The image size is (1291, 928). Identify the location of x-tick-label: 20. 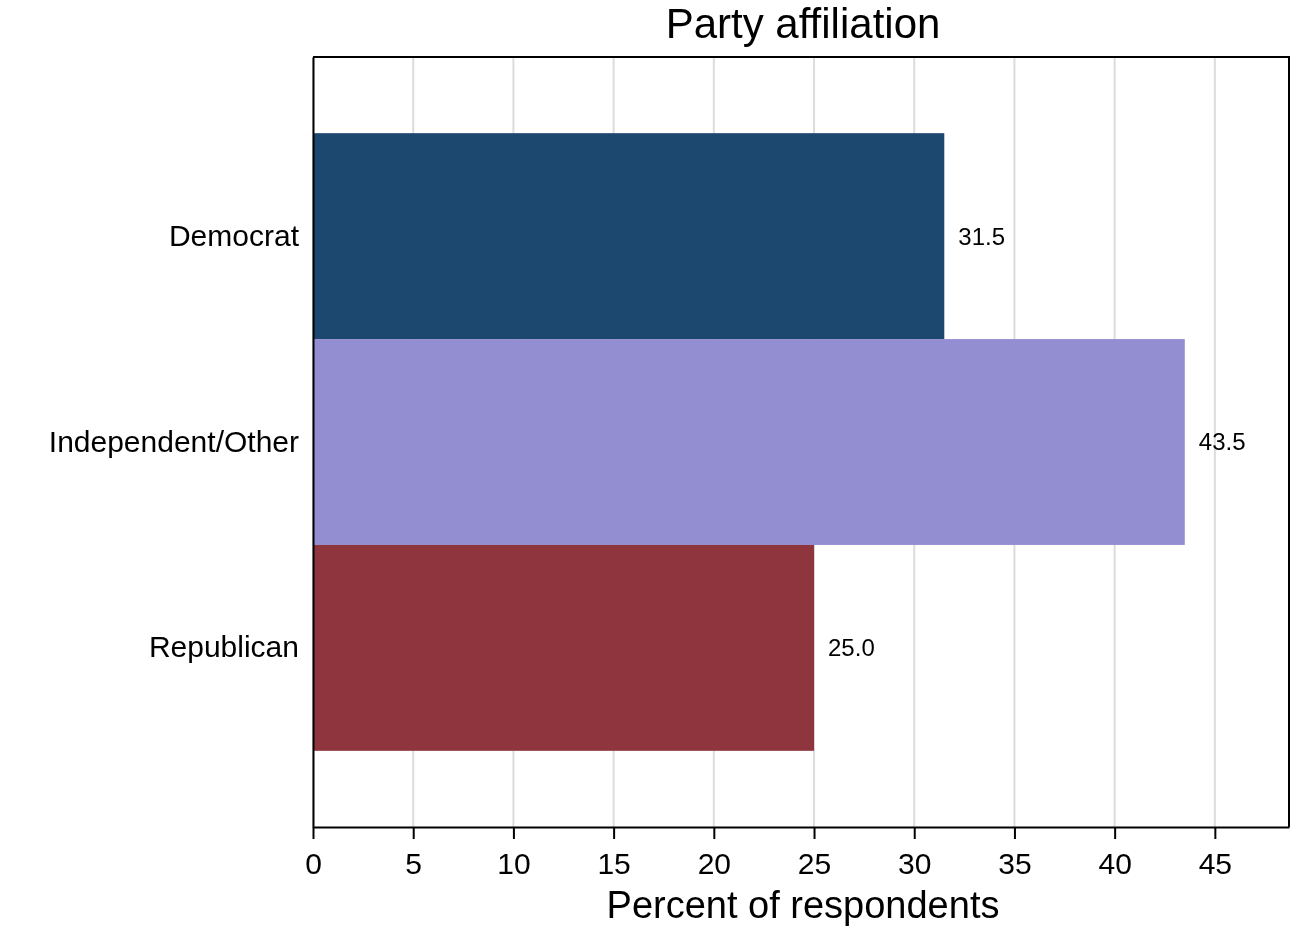
(714, 863).